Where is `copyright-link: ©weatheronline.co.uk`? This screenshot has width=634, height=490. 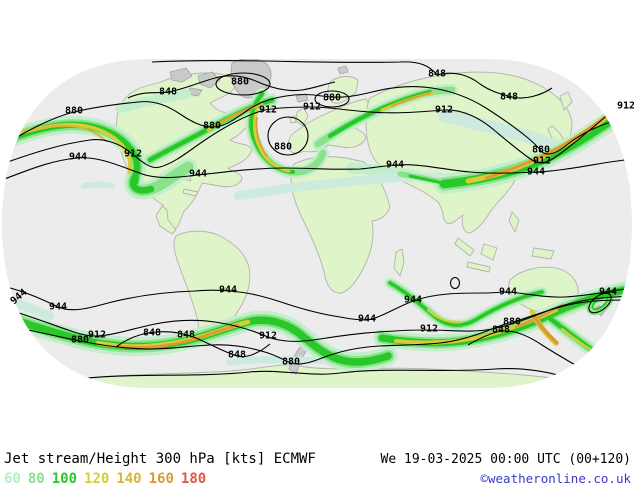 copyright-link: ©weatheronline.co.uk is located at coordinates (555, 478).